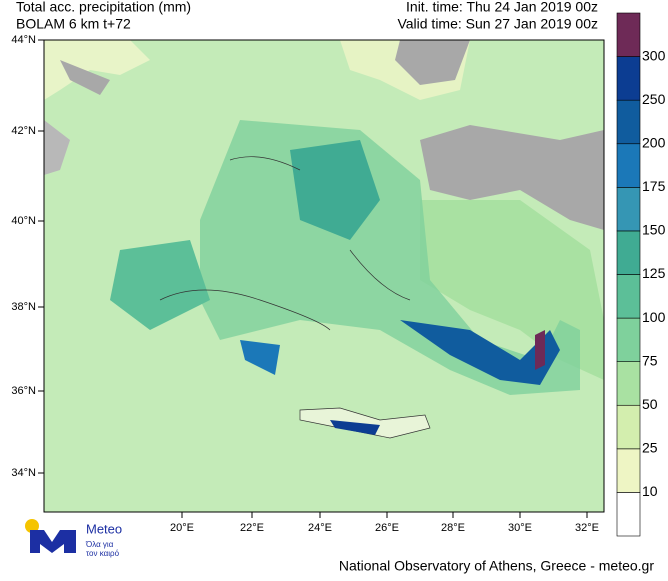  What do you see at coordinates (23, 391) in the screenshot?
I see `lat-label: 36°N` at bounding box center [23, 391].